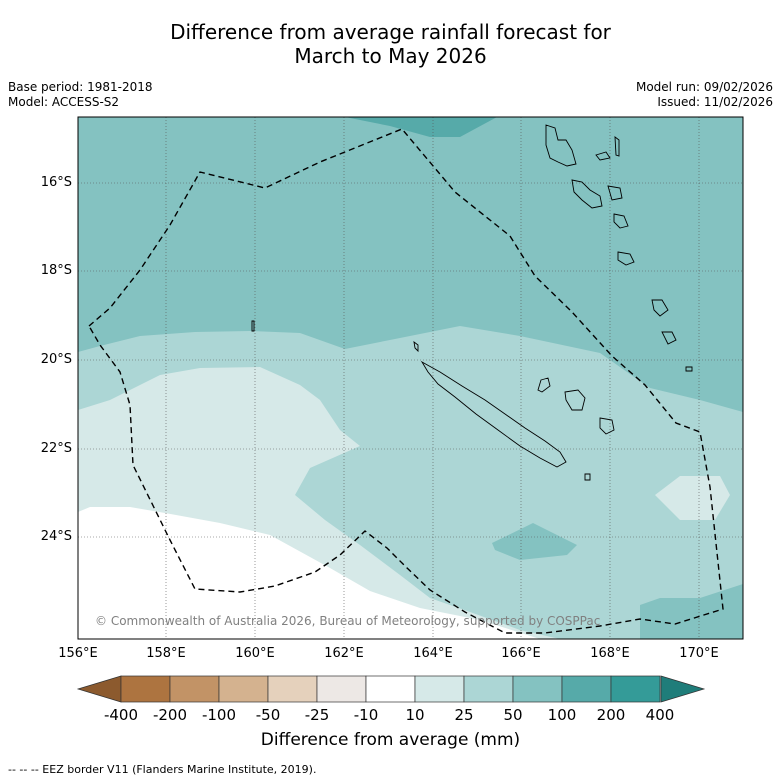  What do you see at coordinates (56, 359) in the screenshot?
I see `lat-label: 20°S` at bounding box center [56, 359].